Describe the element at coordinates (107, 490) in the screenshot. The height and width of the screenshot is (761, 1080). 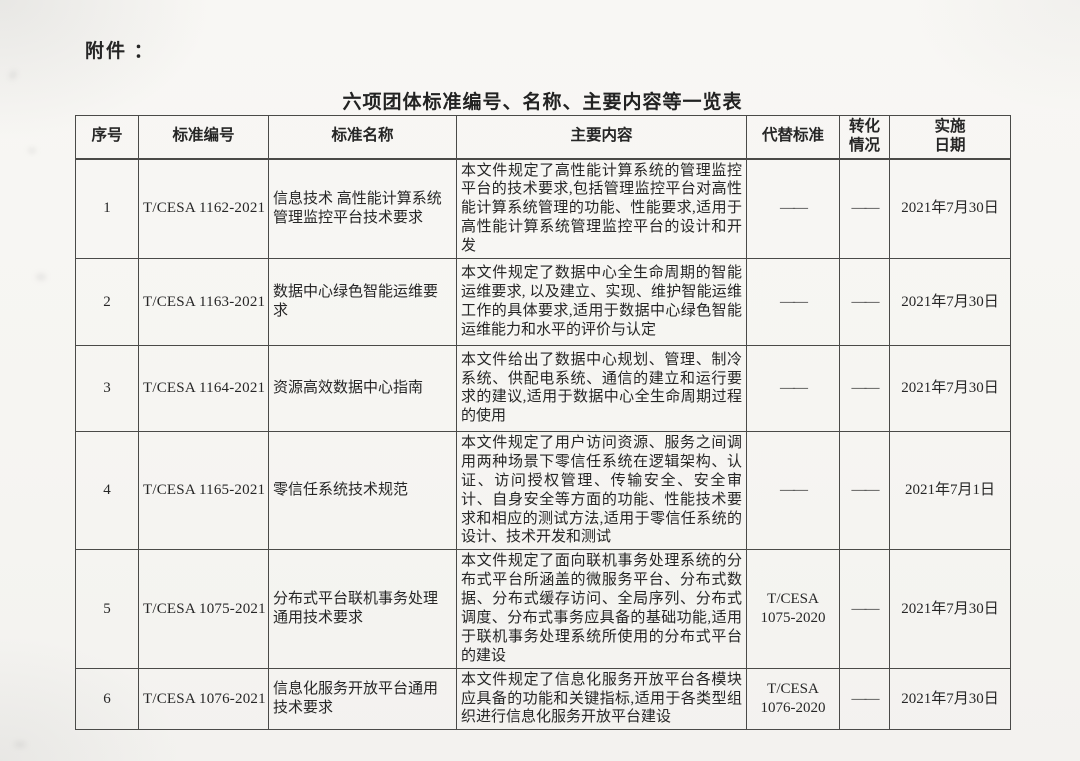
I see `cell-no: 4` at that location.